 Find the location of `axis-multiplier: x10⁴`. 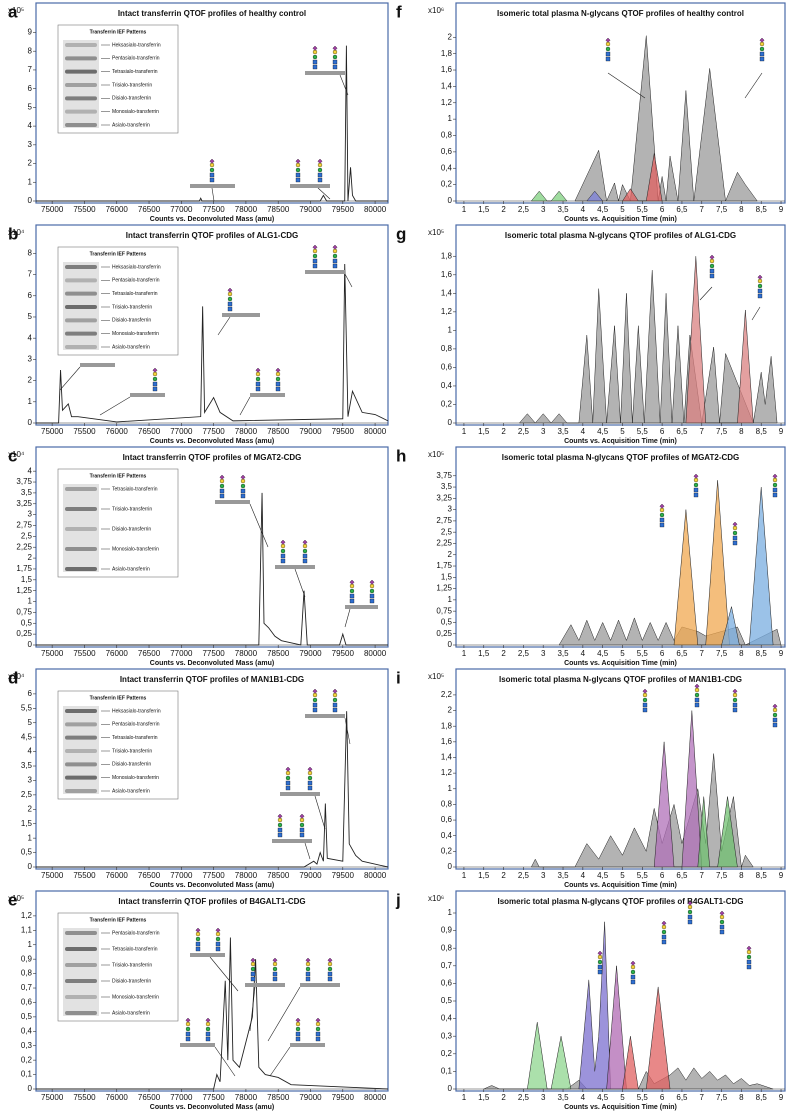

axis-multiplier: x10⁴ is located at coordinates (16, 232).